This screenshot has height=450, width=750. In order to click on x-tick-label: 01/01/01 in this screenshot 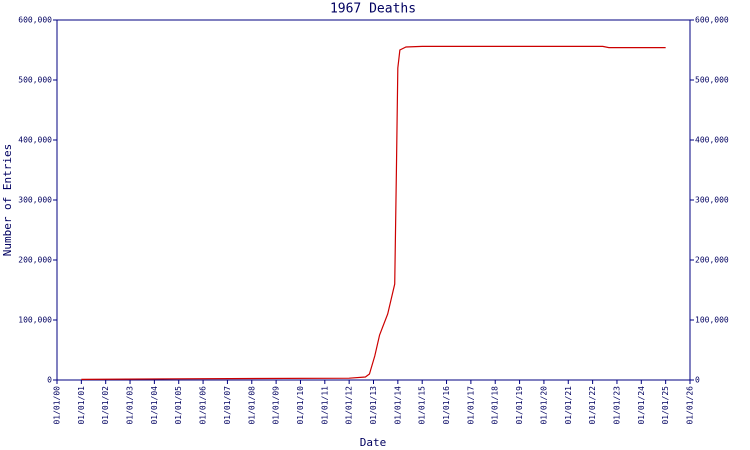, I will do `click(81, 405)`.